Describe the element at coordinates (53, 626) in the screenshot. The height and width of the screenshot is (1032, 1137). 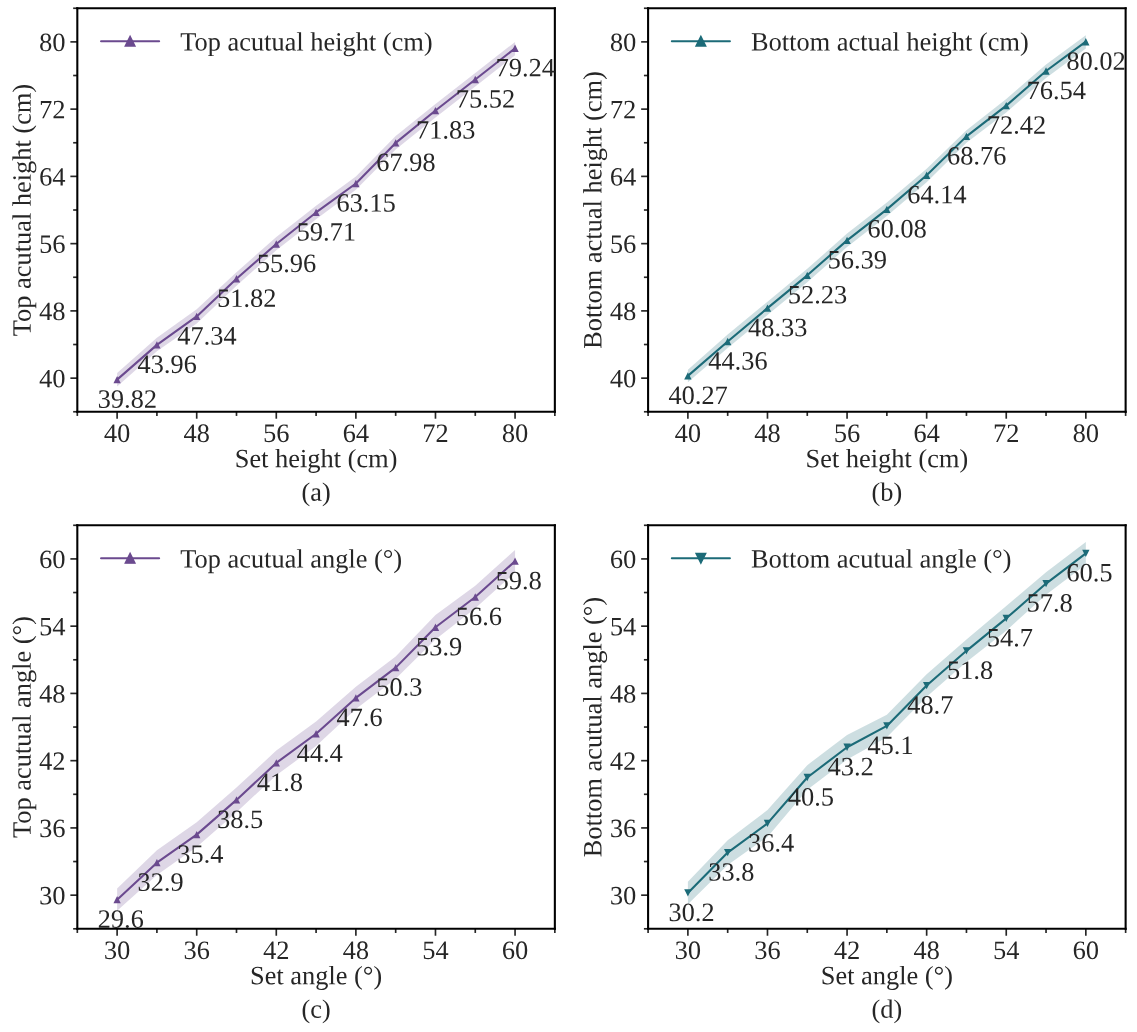
I see `y-tick-label: 54` at that location.